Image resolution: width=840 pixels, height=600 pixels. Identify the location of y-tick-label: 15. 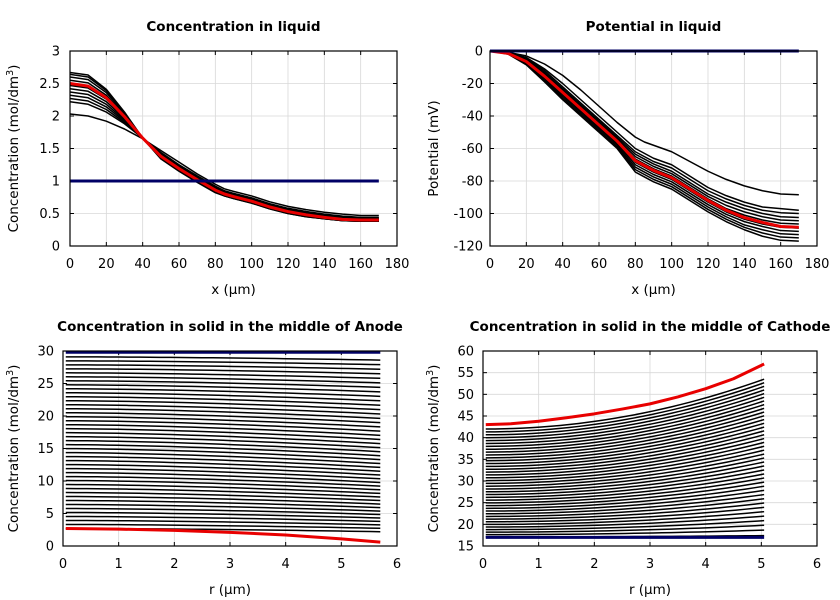
(465, 547).